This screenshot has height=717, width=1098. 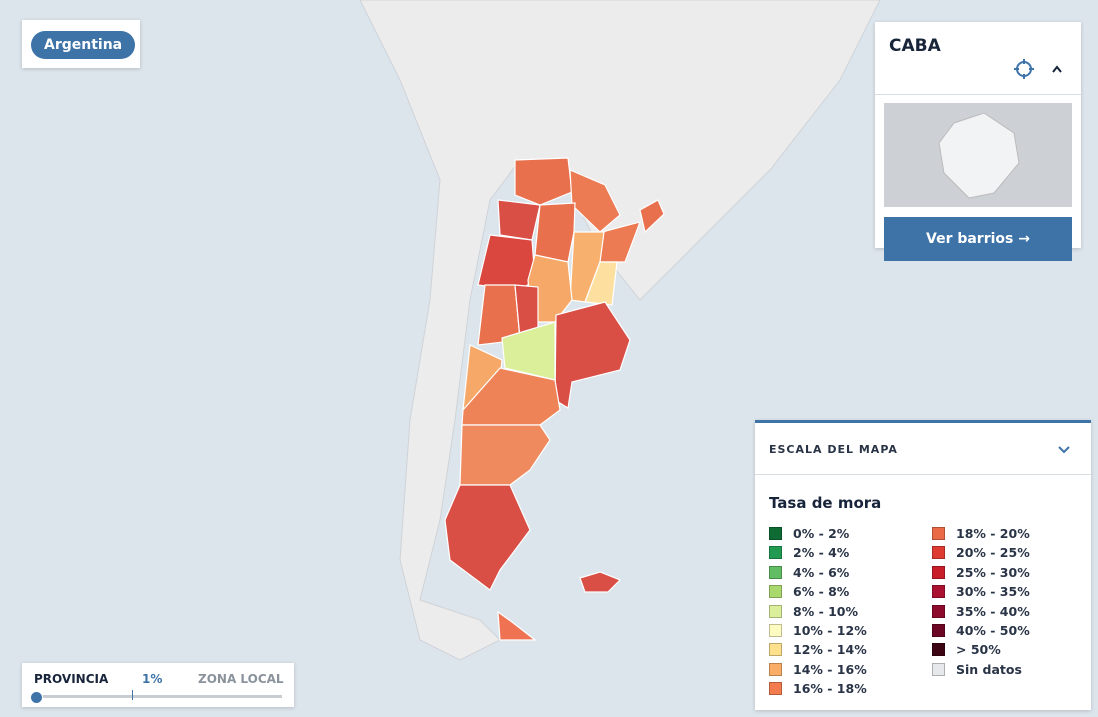 What do you see at coordinates (1038, 69) in the screenshot?
I see `caba-icons` at bounding box center [1038, 69].